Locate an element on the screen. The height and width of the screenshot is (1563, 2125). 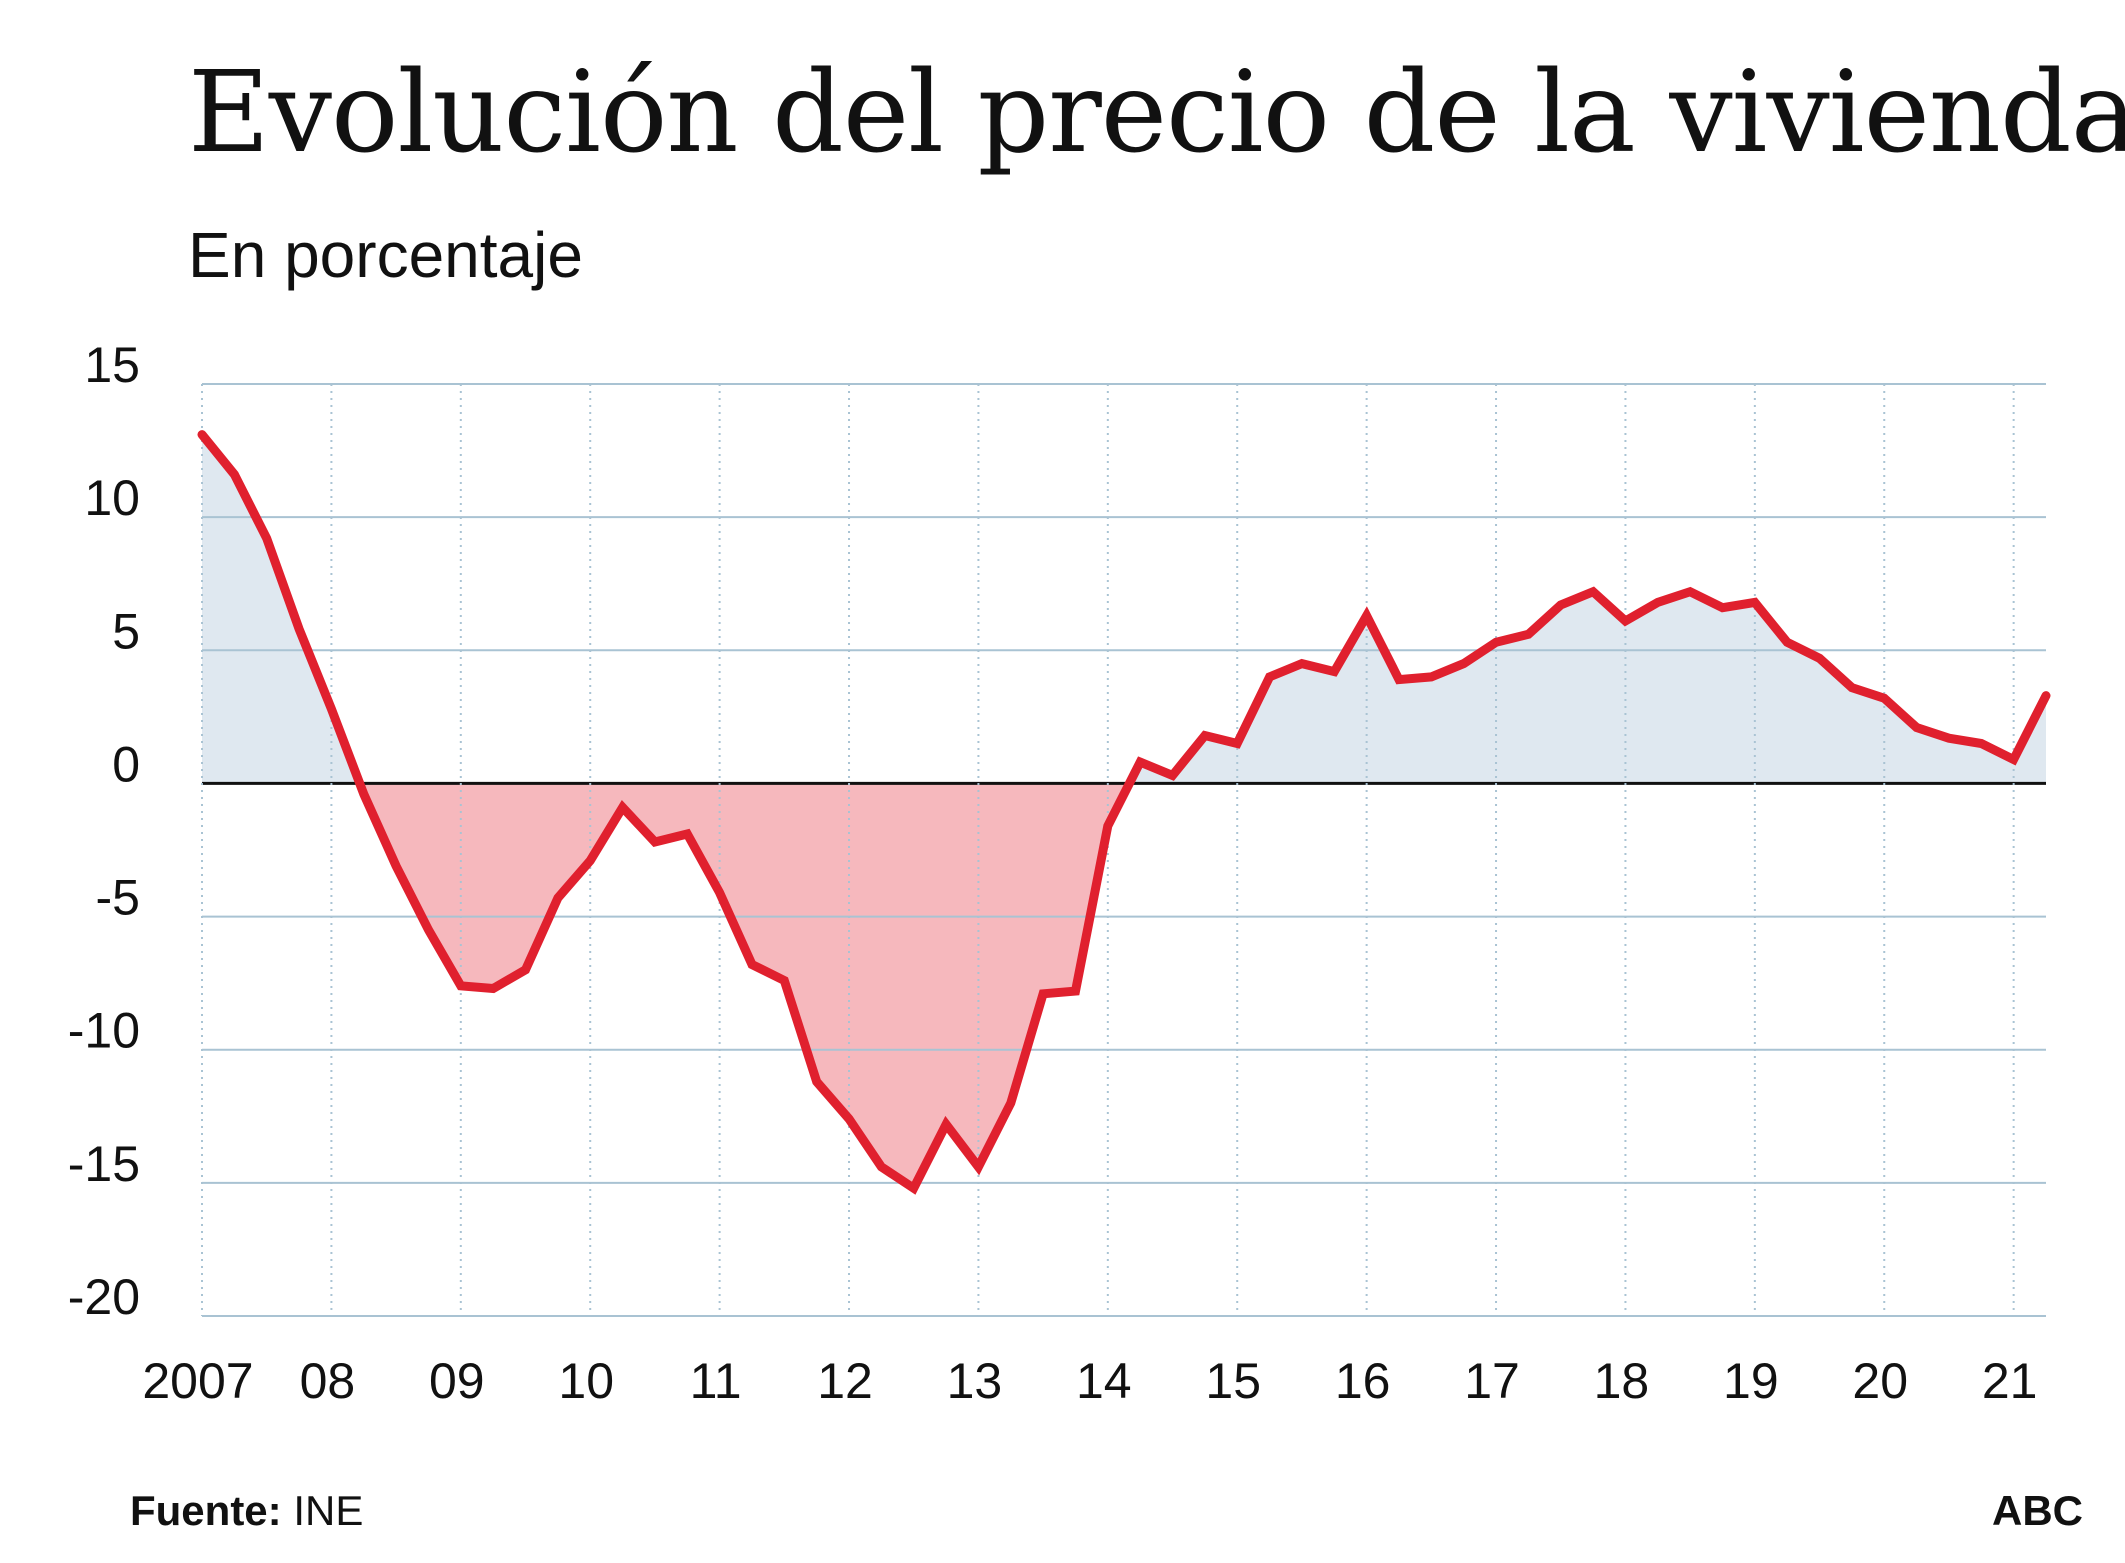
x-tick-label-21: 21 is located at coordinates (2010, 1381).